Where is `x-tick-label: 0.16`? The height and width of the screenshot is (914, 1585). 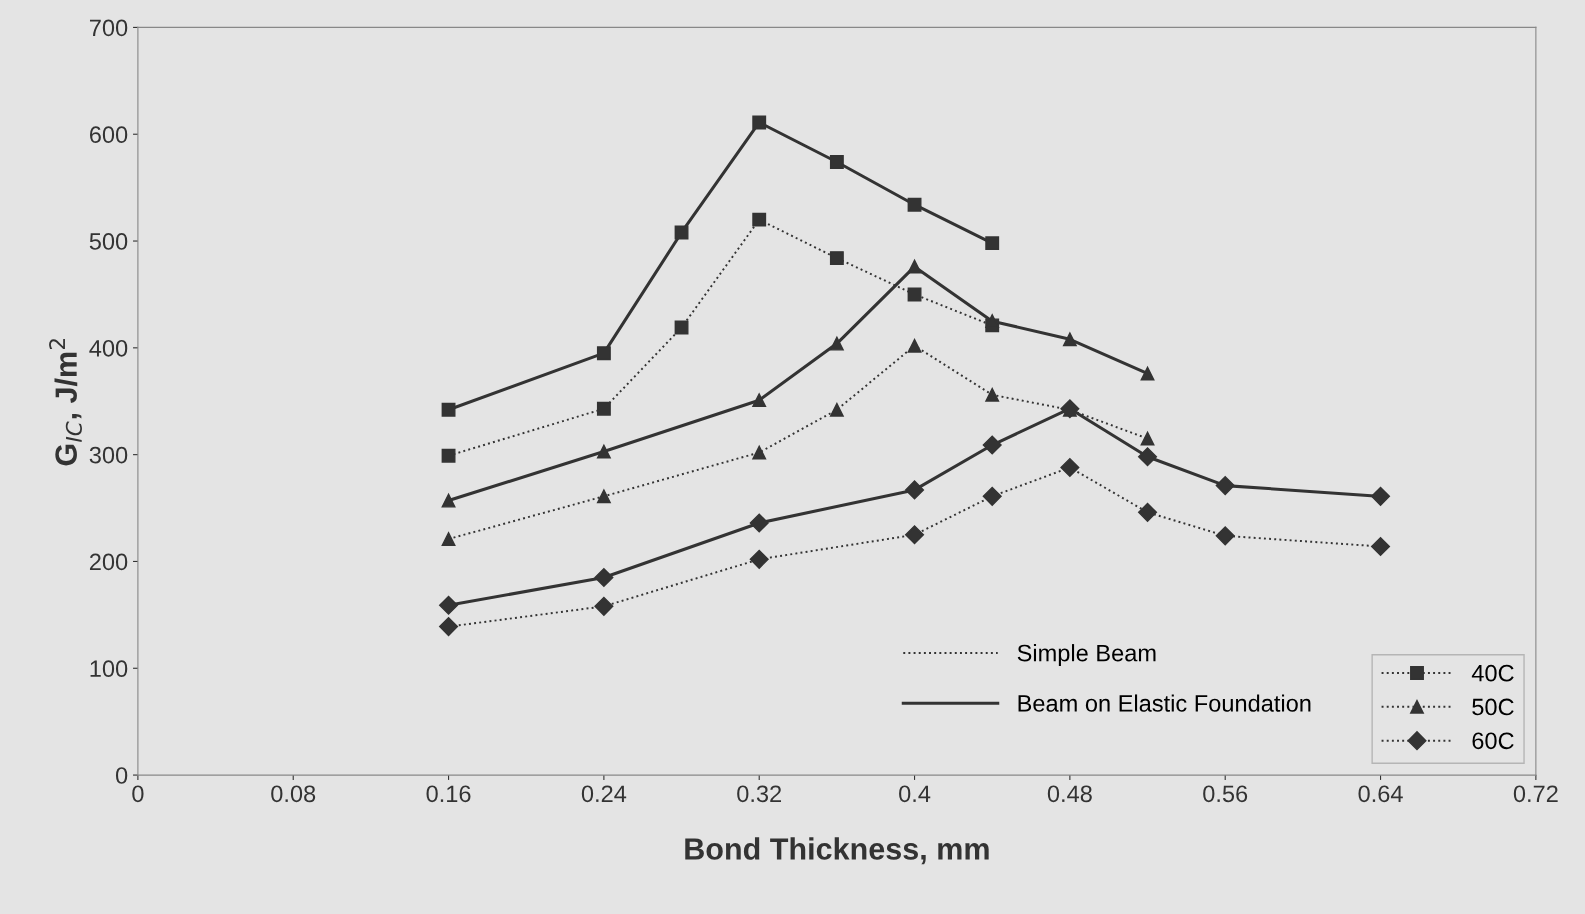 x-tick-label: 0.16 is located at coordinates (448, 794).